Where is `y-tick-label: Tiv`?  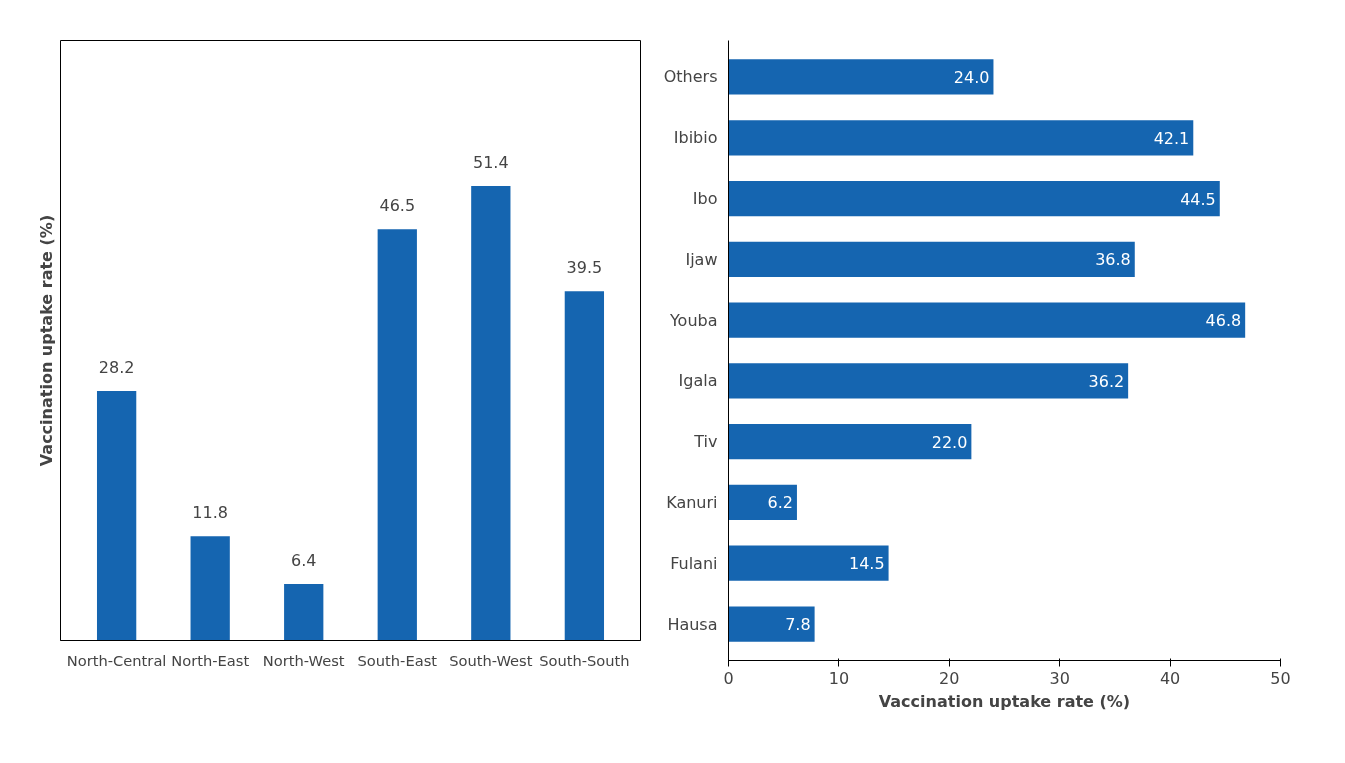 y-tick-label: Tiv is located at coordinates (705, 442).